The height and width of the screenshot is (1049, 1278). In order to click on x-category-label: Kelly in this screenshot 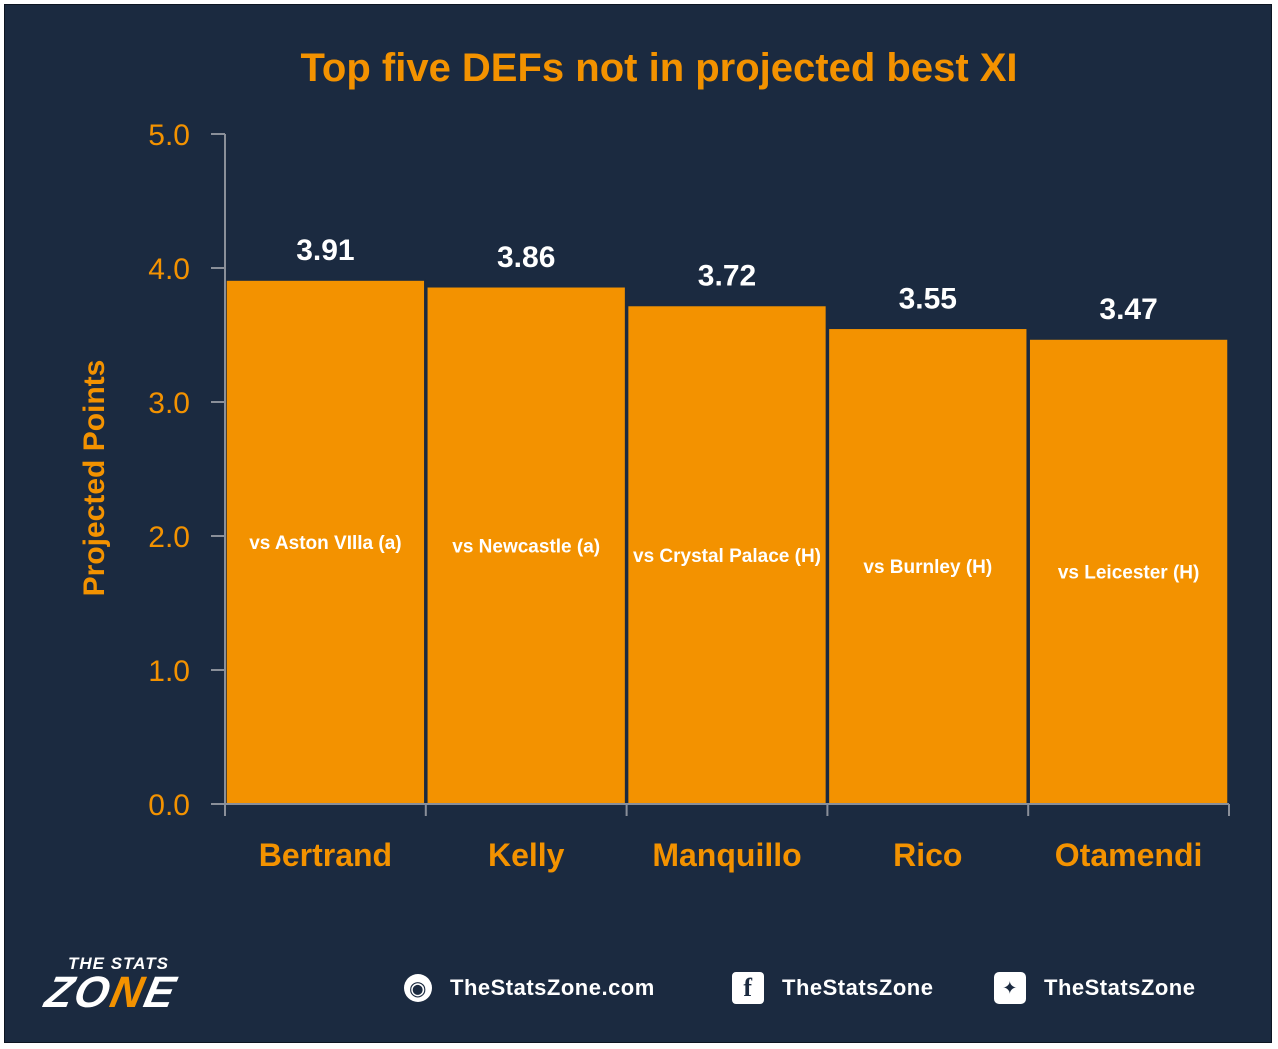, I will do `click(526, 855)`.